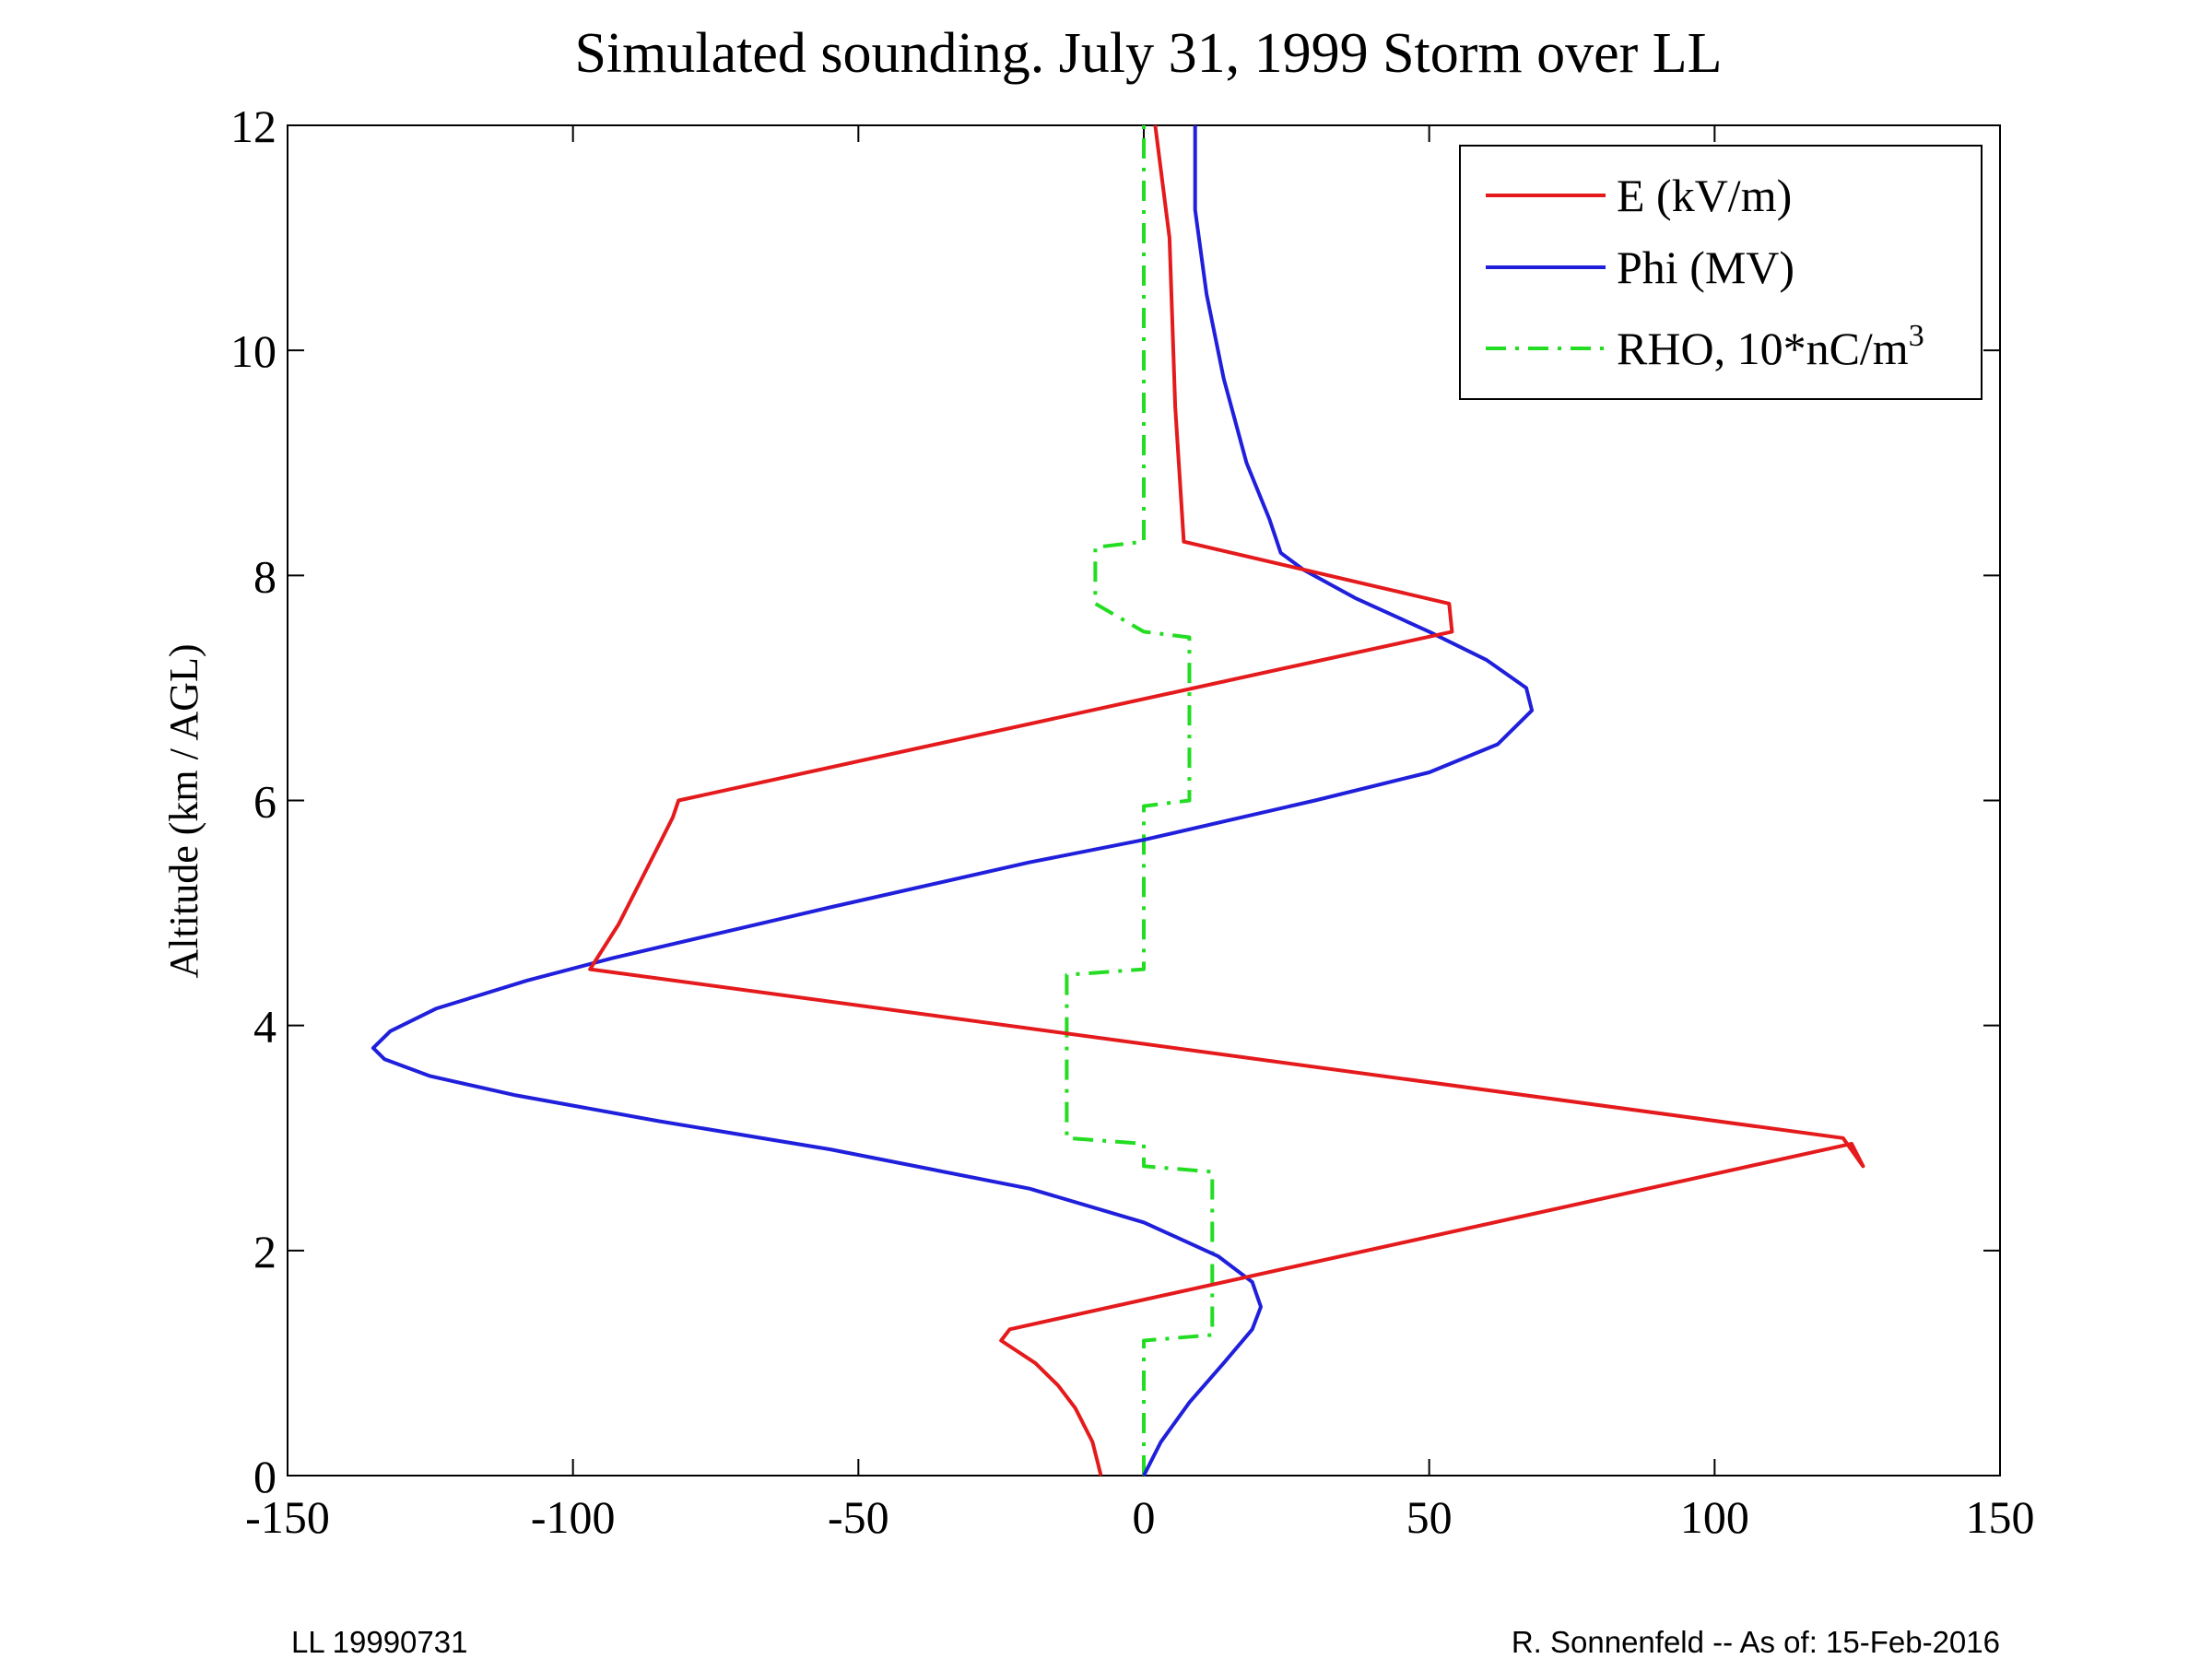 This screenshot has width=2212, height=1659. What do you see at coordinates (1144, 1517) in the screenshot?
I see `x-tick-label: 0` at bounding box center [1144, 1517].